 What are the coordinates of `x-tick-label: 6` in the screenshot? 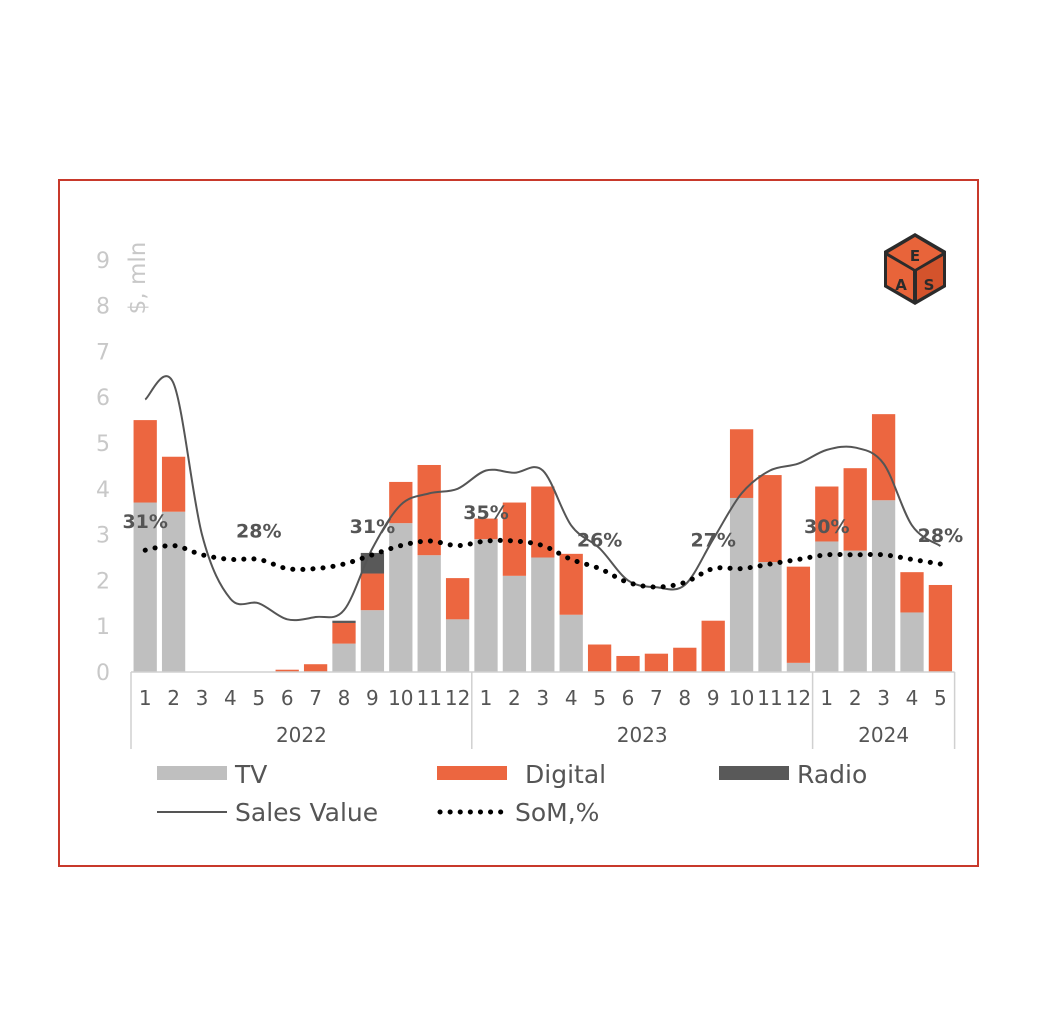 It's located at (287, 698).